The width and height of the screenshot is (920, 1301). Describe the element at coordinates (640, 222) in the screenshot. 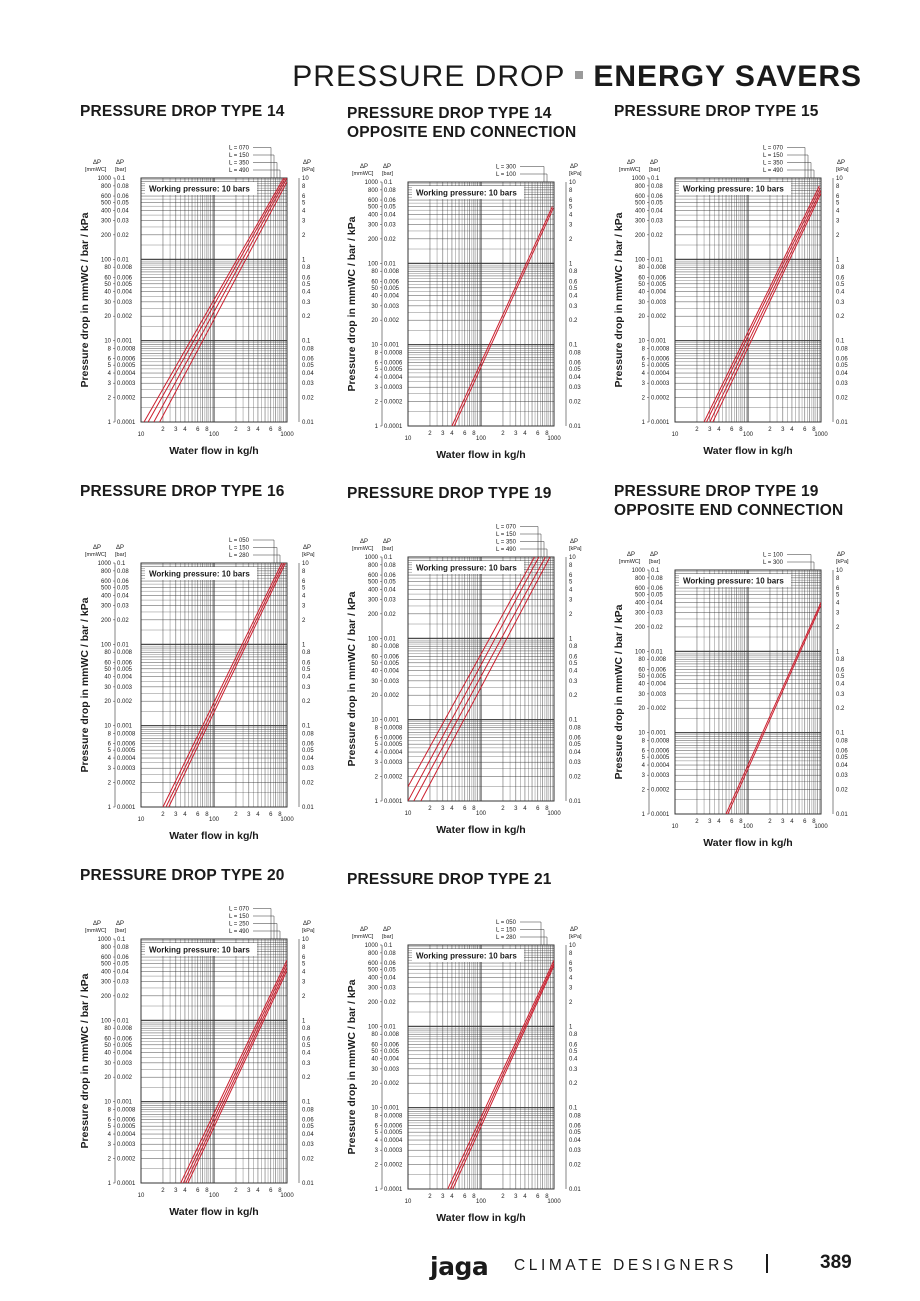

I see `mmwc-tick-label: 300` at that location.